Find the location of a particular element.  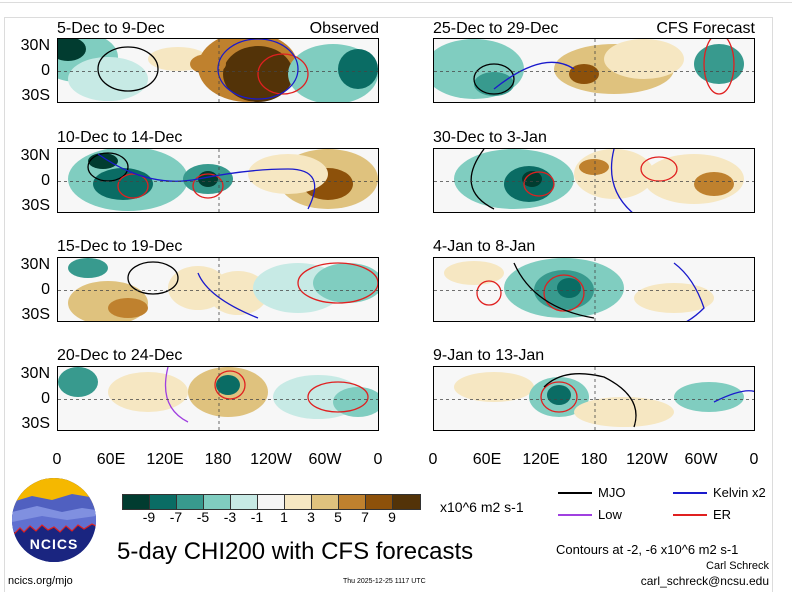

map-panel-15-dec is located at coordinates (218, 289).